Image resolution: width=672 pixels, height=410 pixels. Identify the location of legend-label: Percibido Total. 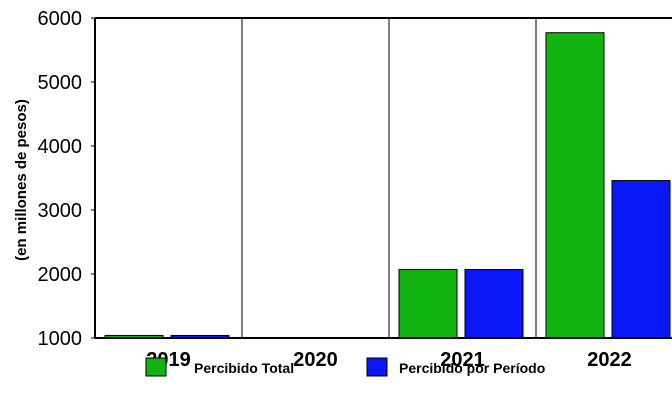
(244, 368).